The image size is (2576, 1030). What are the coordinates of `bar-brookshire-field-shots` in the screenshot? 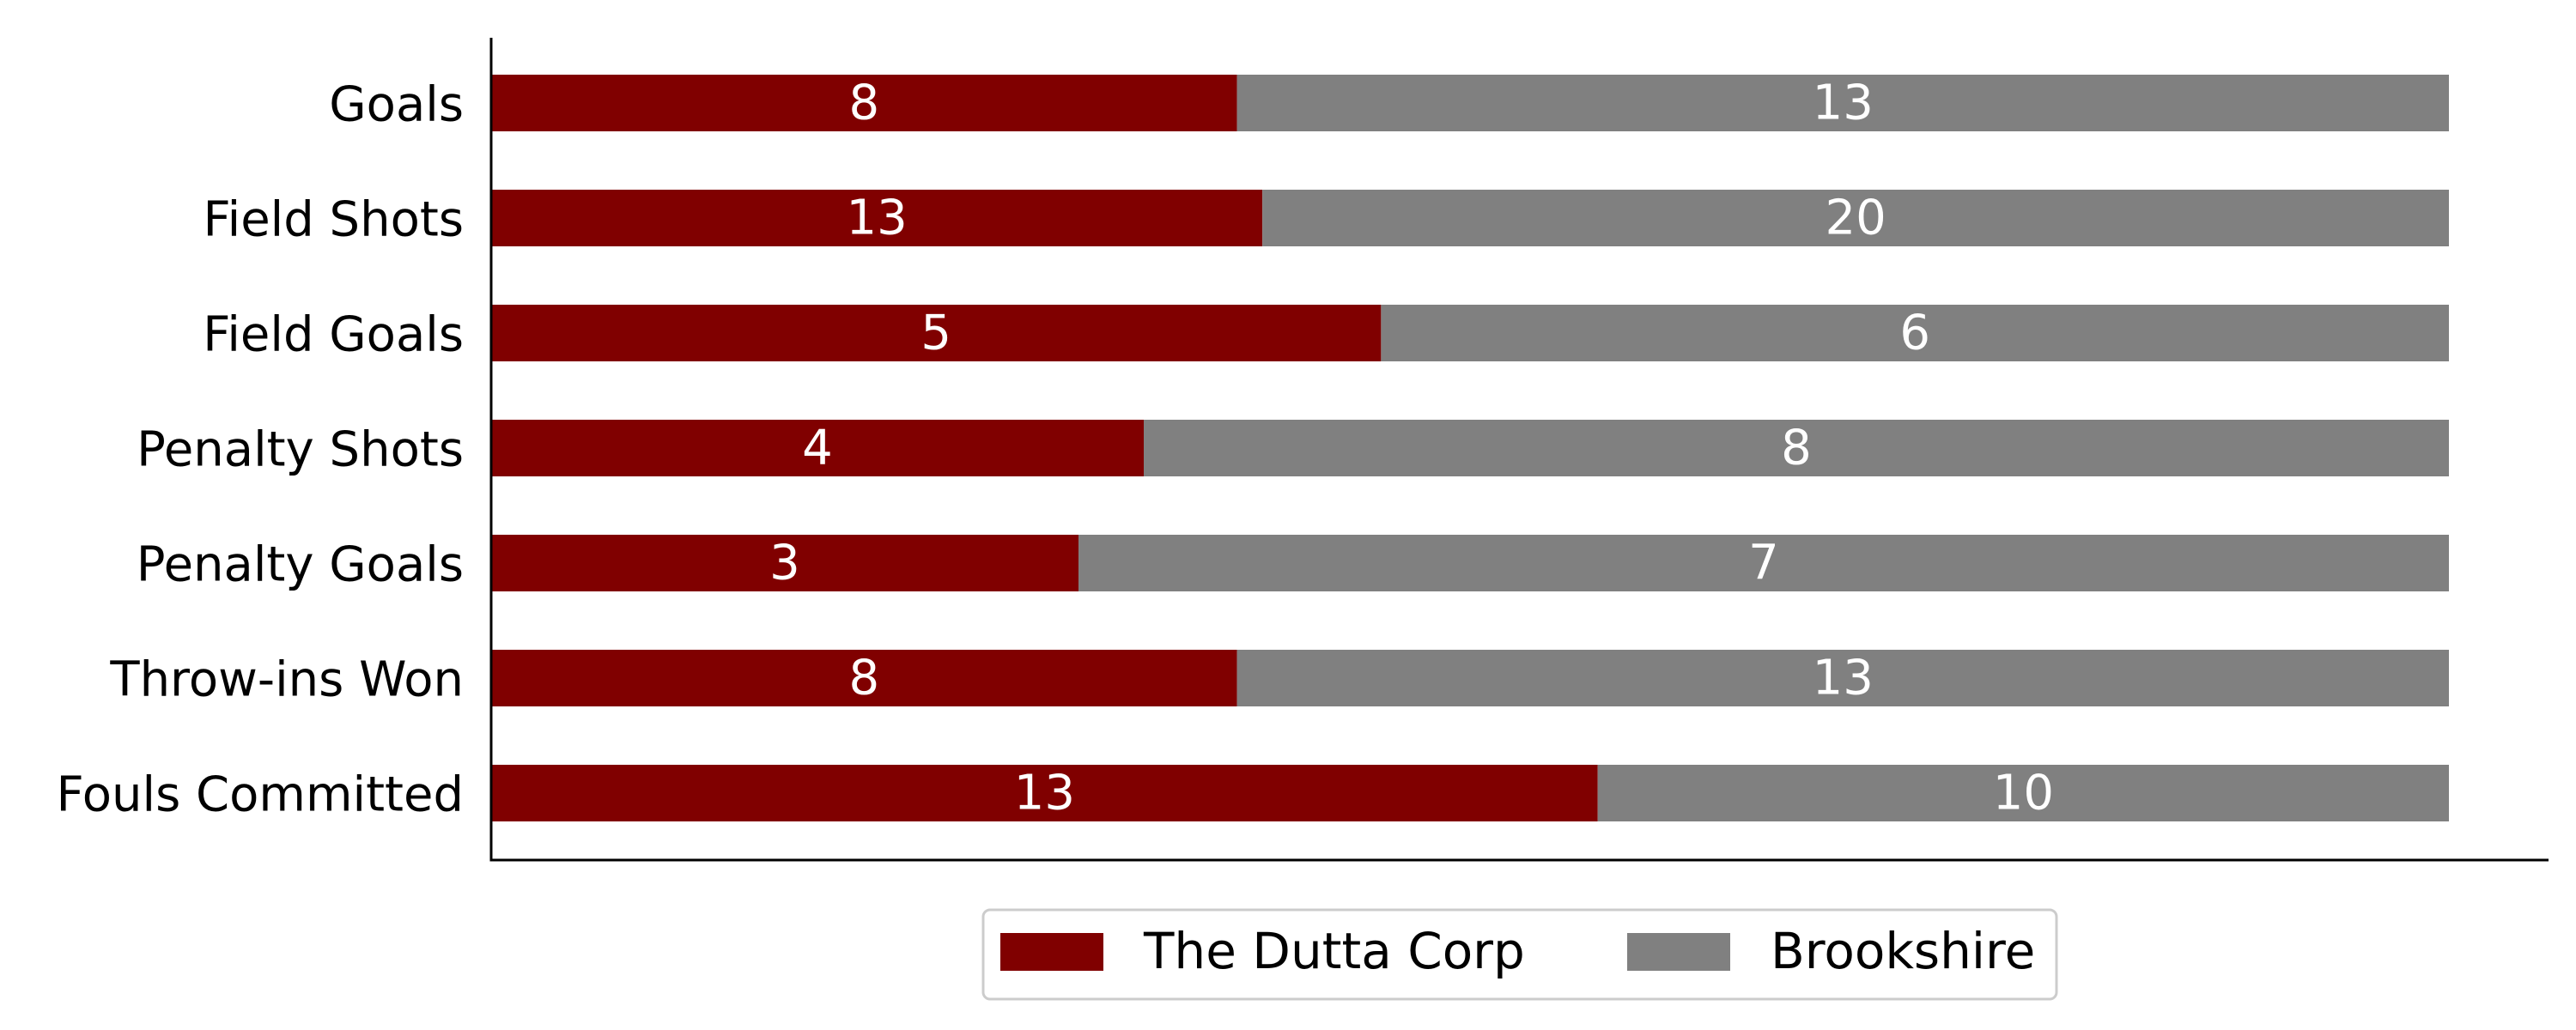 It's located at (1856, 218).